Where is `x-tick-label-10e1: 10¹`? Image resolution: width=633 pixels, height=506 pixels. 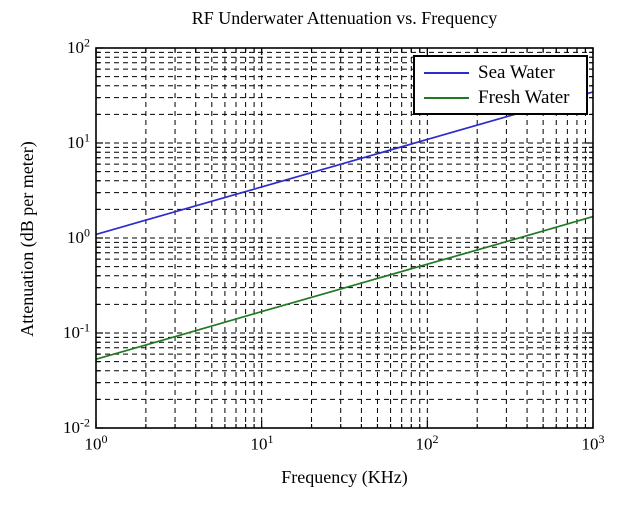
x-tick-label-10e1: 10¹ is located at coordinates (262, 443).